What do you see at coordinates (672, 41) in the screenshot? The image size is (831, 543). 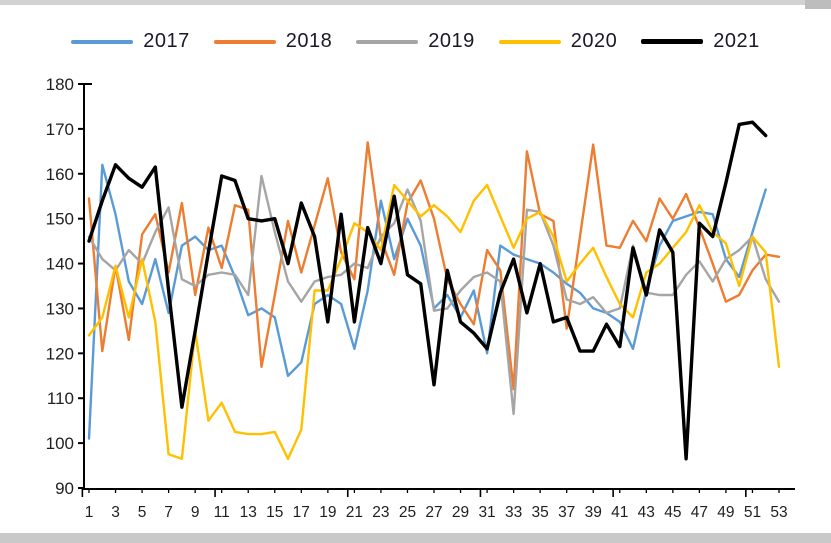 I see `legend-swatch-2021` at bounding box center [672, 41].